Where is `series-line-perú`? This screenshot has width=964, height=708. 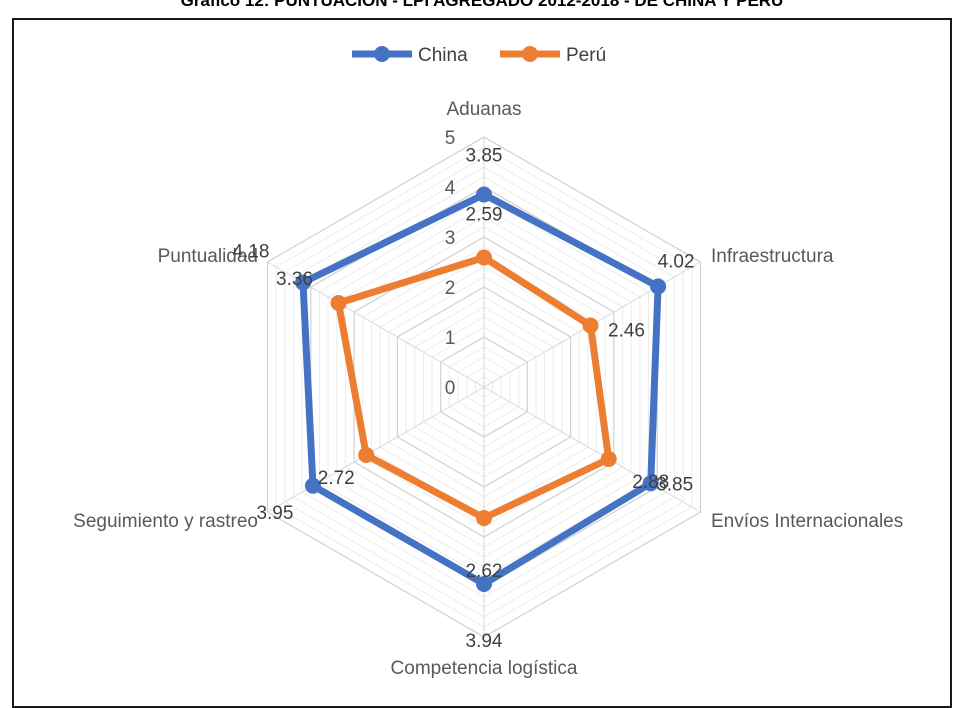 series-line-perú is located at coordinates (474, 388).